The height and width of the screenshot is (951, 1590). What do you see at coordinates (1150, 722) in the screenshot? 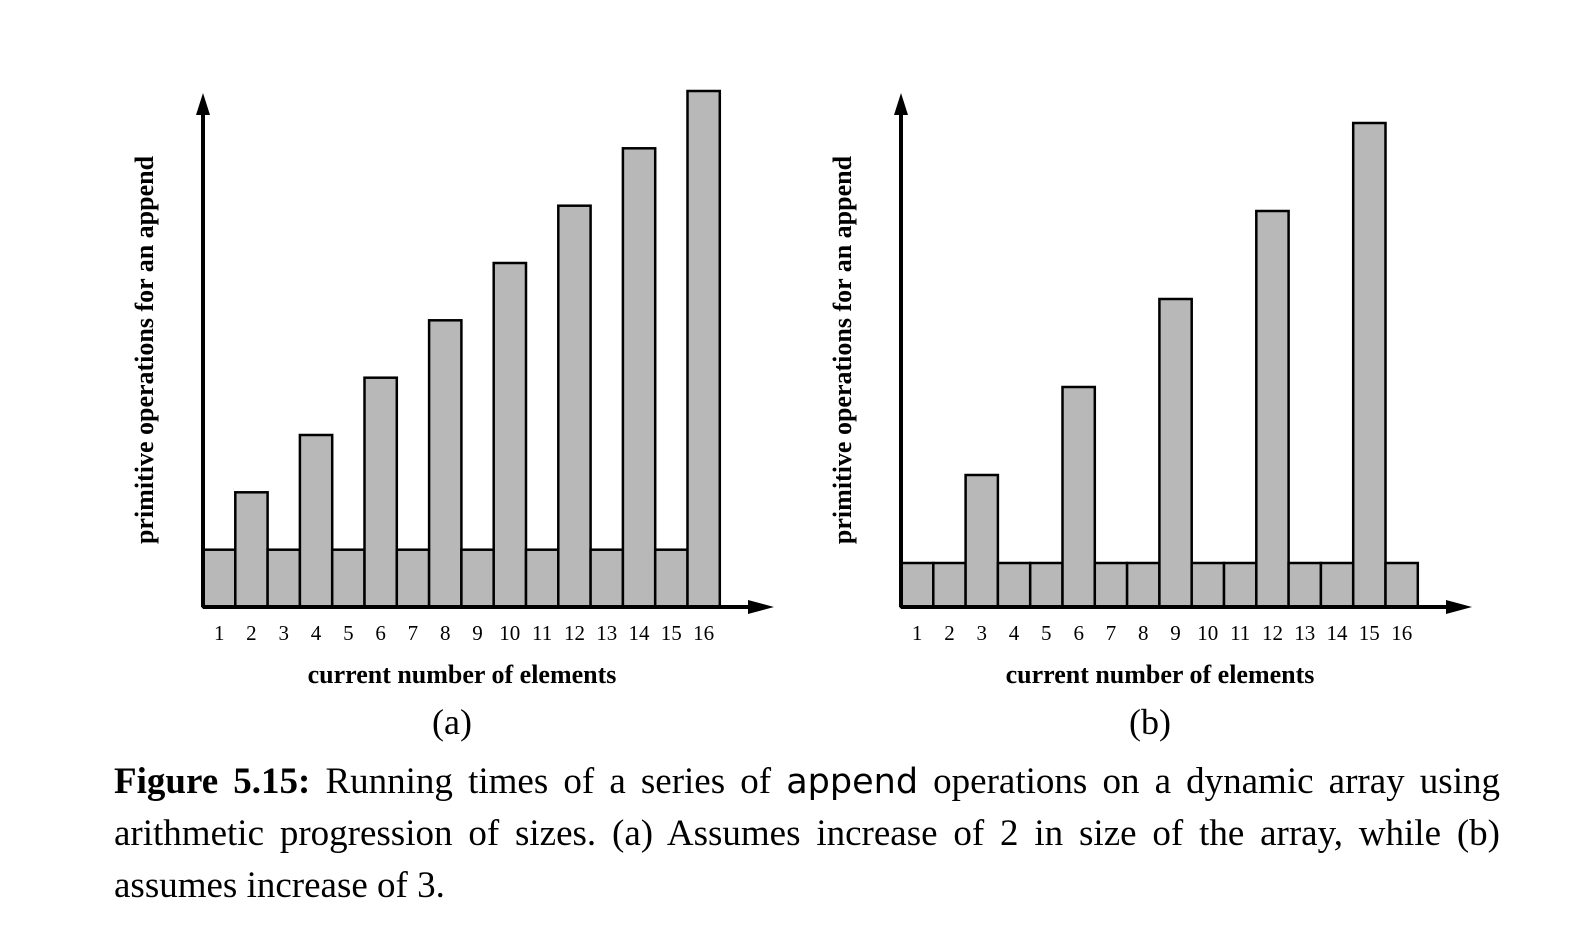
I see `panel-label: (b)` at bounding box center [1150, 722].